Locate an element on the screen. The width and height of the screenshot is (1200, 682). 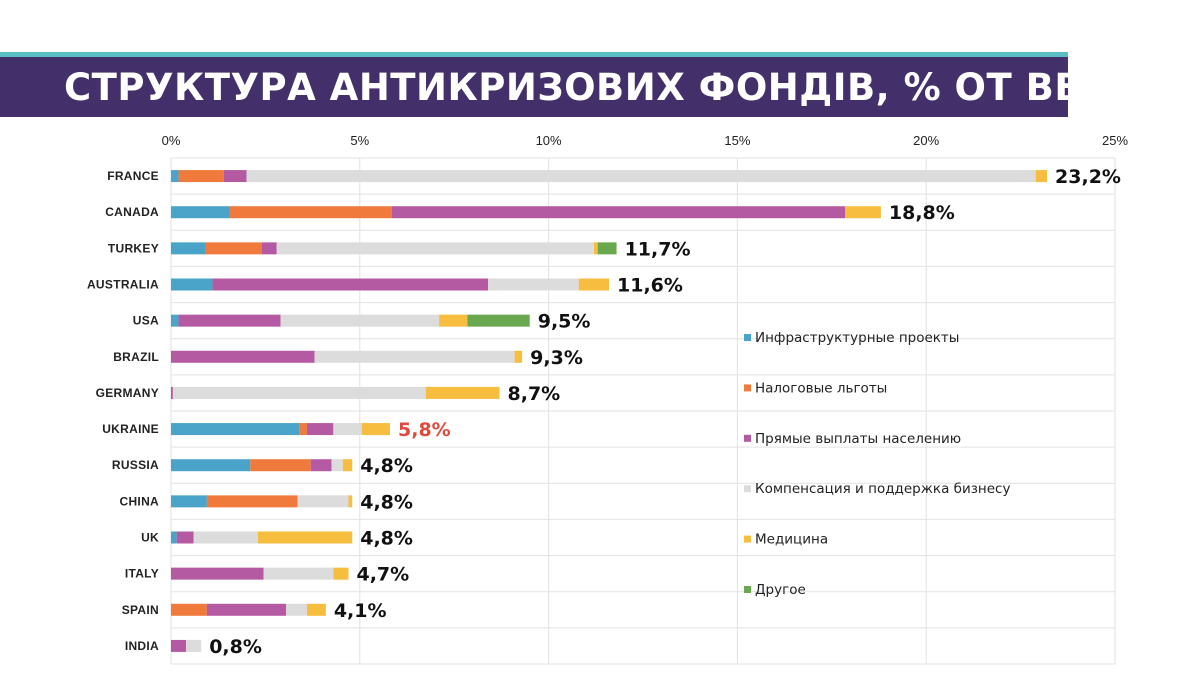
category-label: SPAIN is located at coordinates (140, 610).